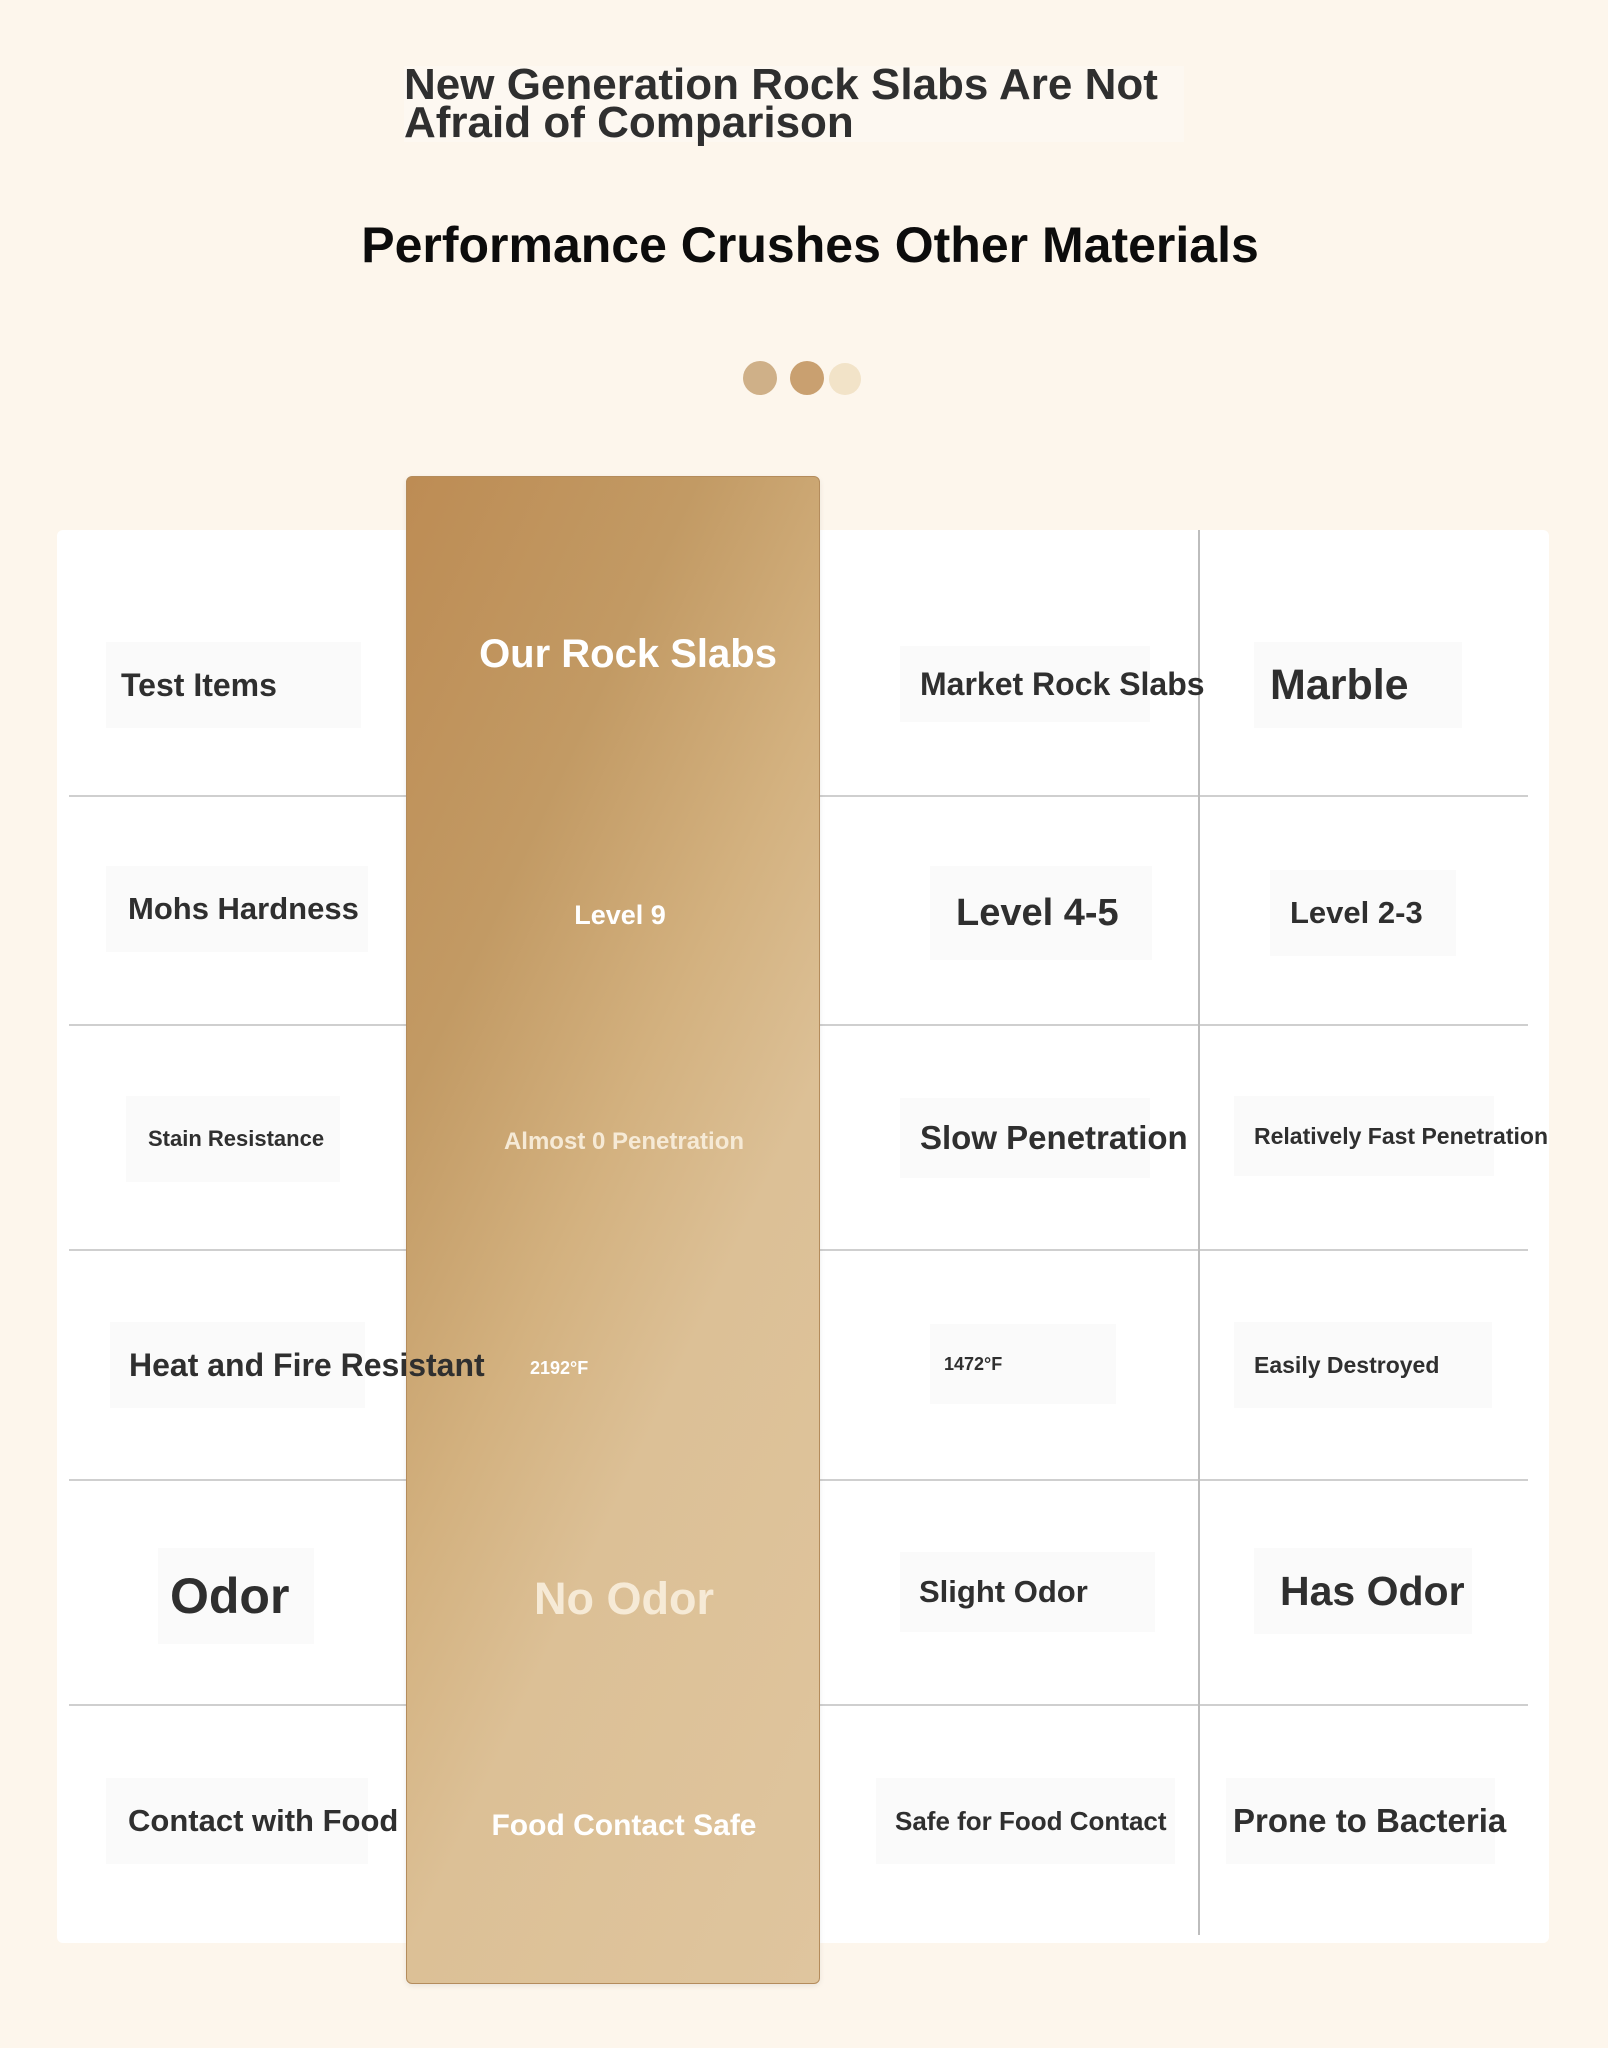  Describe the element at coordinates (624, 1141) in the screenshot. I see `ours-stain-resistance: Almost 0 Penetration` at that location.